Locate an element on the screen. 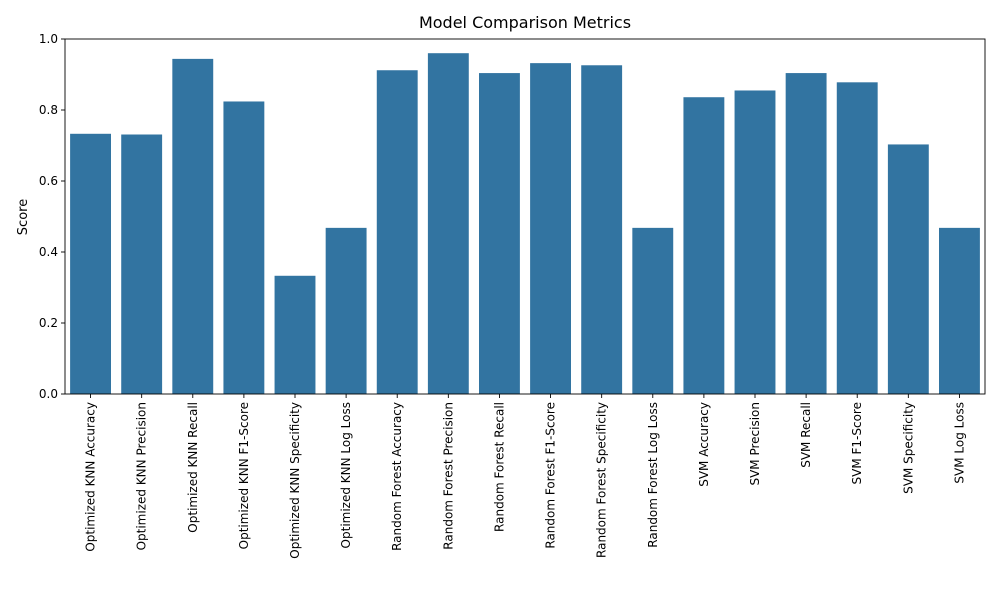  x-tick-label: Optimized KNN Specificity is located at coordinates (295, 480).